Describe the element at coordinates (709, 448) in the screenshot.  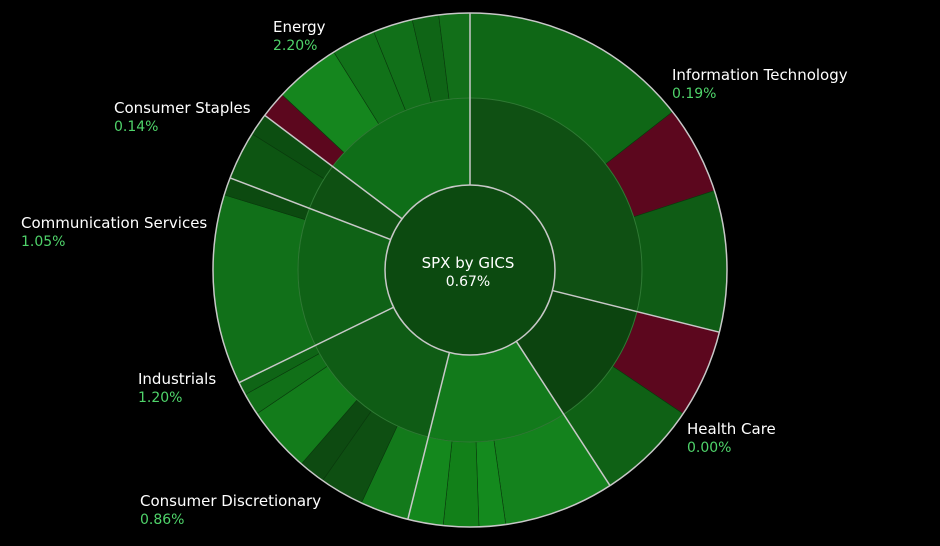
I see `sector-change-health-care: 0.00%` at that location.